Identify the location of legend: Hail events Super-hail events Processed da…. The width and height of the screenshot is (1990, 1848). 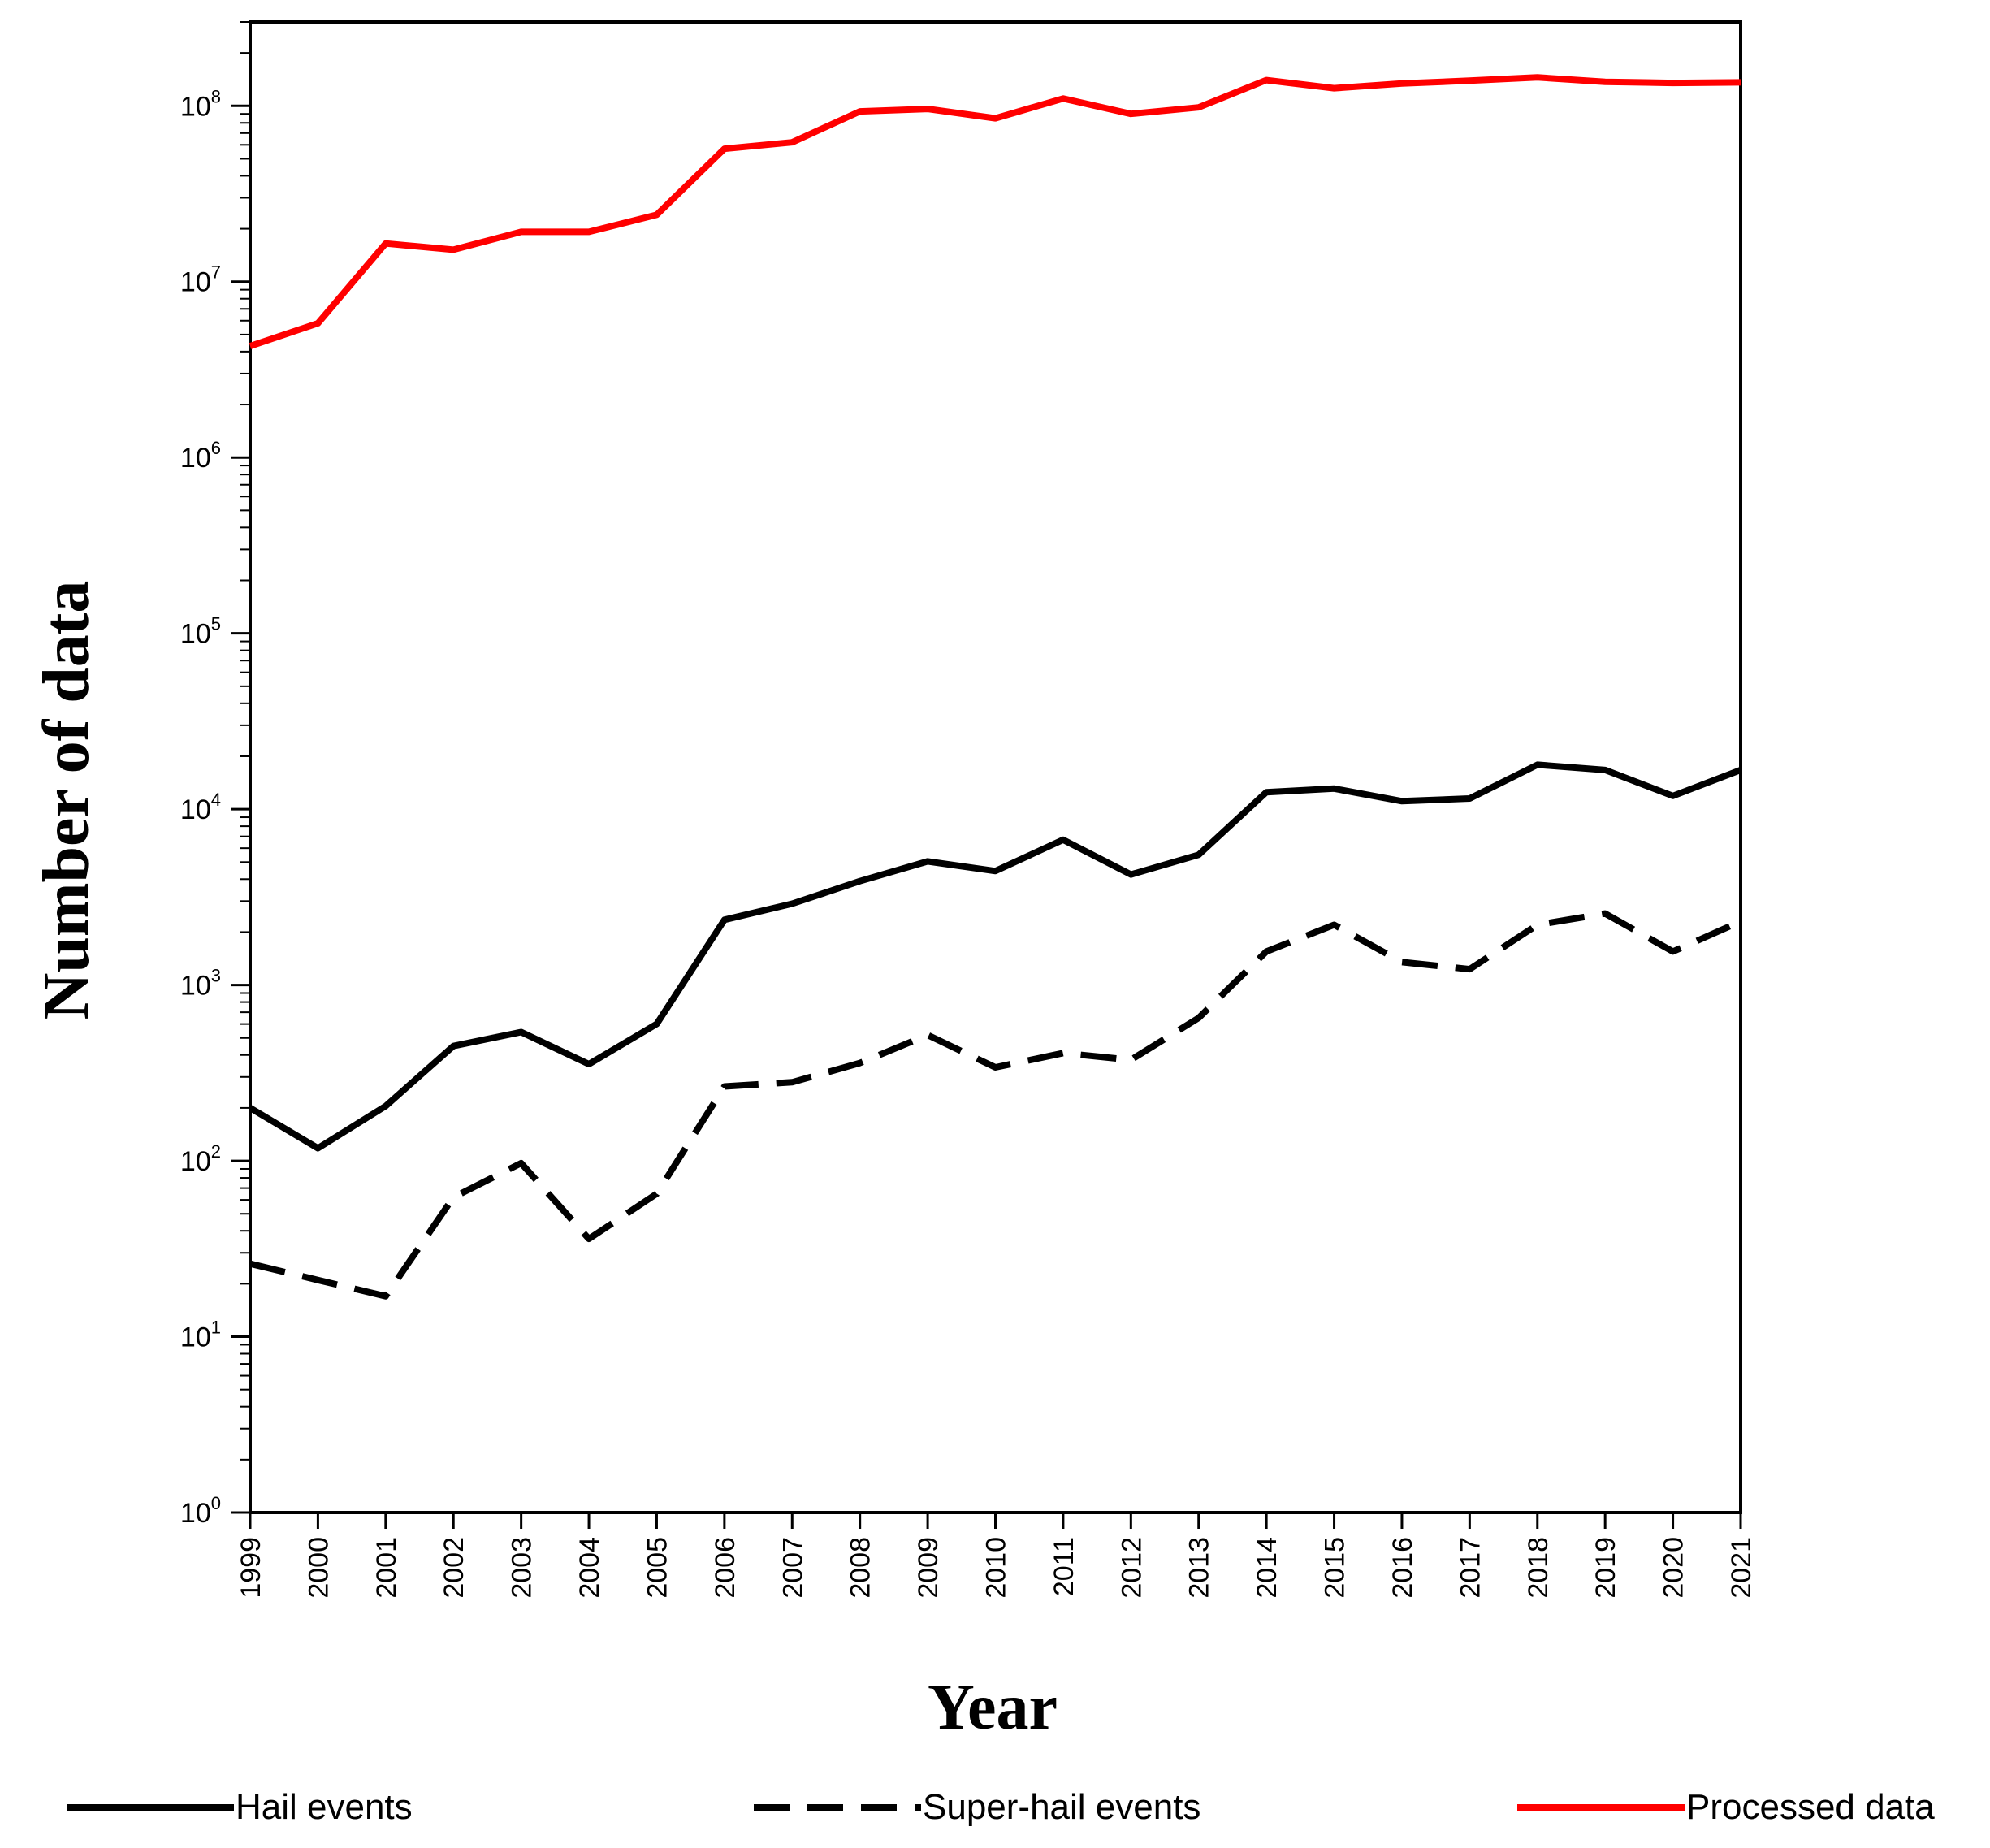
(1001, 1807).